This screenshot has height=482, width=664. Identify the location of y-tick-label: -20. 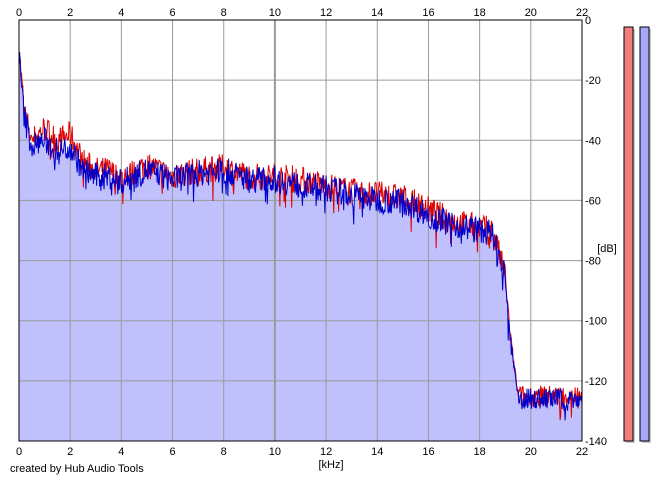
(593, 81).